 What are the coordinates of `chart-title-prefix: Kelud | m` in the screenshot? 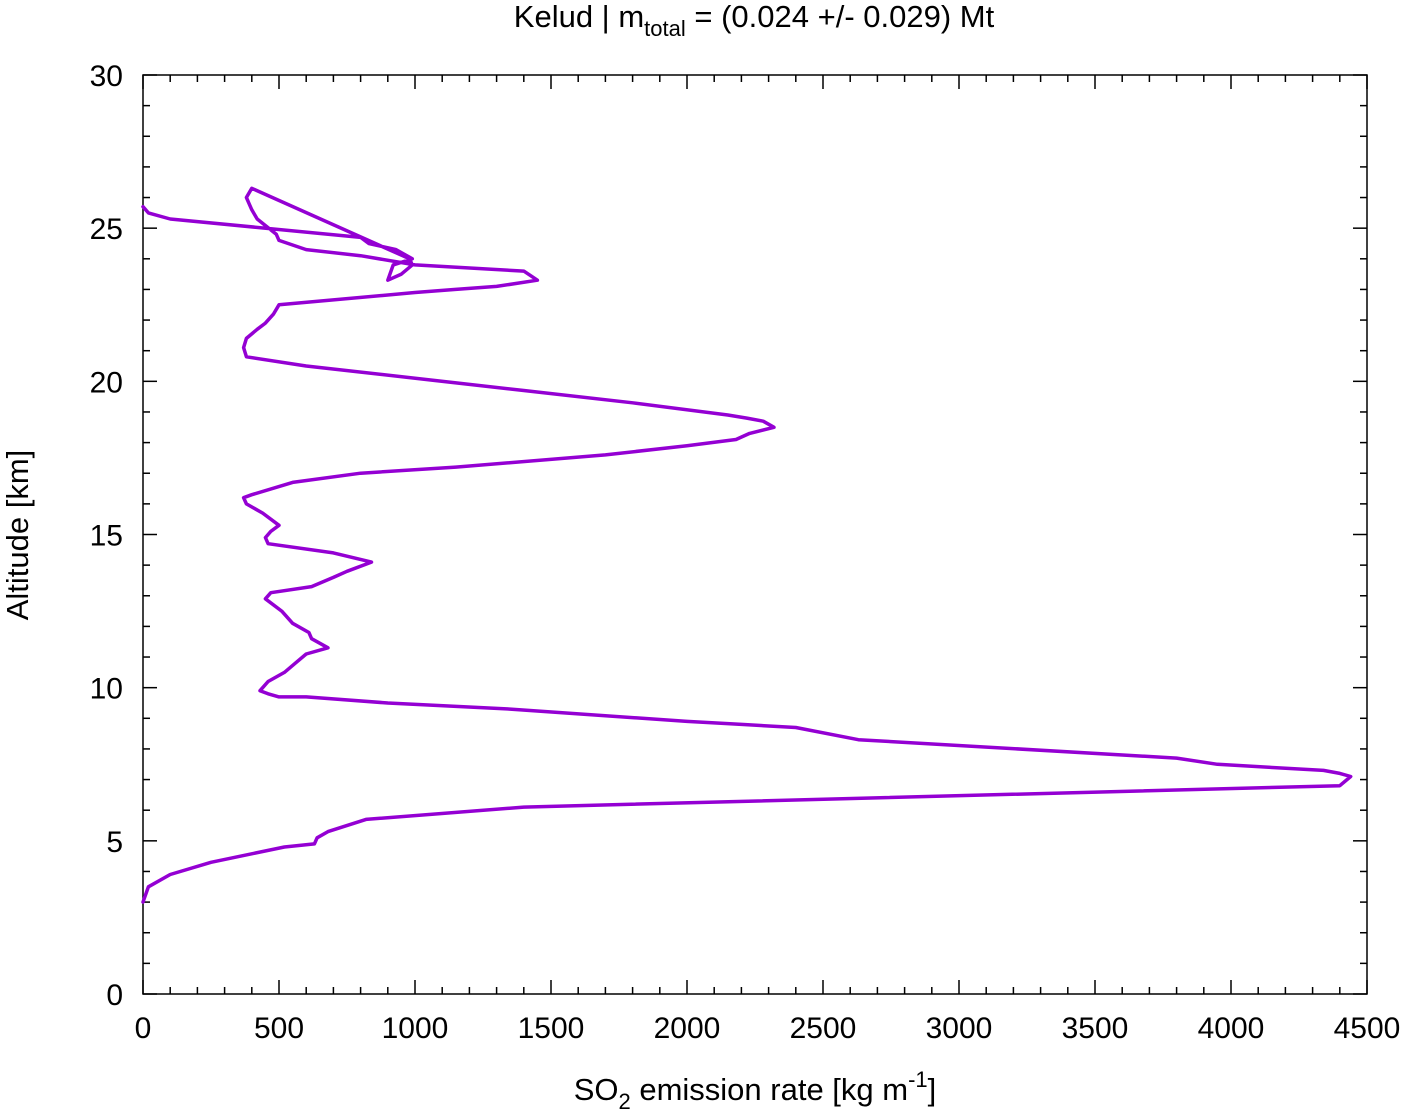 It's located at (579, 17).